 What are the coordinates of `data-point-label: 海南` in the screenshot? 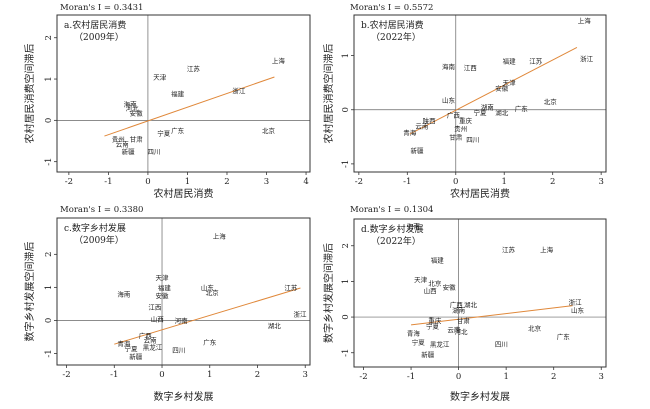 It's located at (124, 293).